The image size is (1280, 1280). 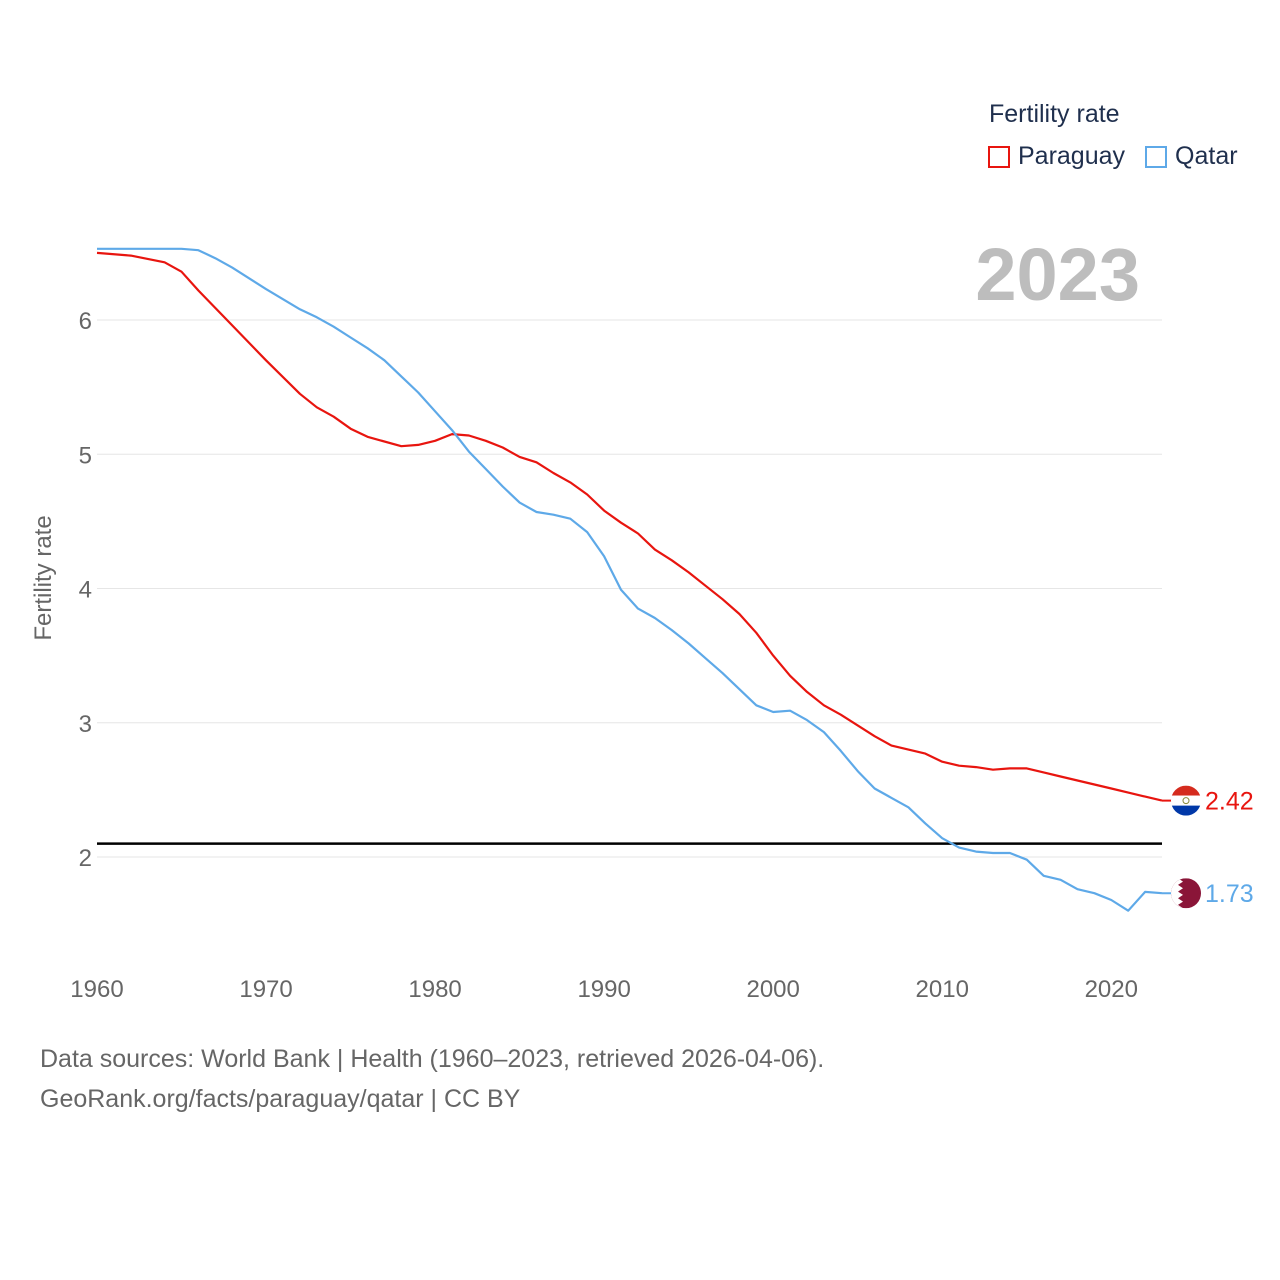 I want to click on end-value-label-paraguay: 2.42, so click(x=1229, y=802).